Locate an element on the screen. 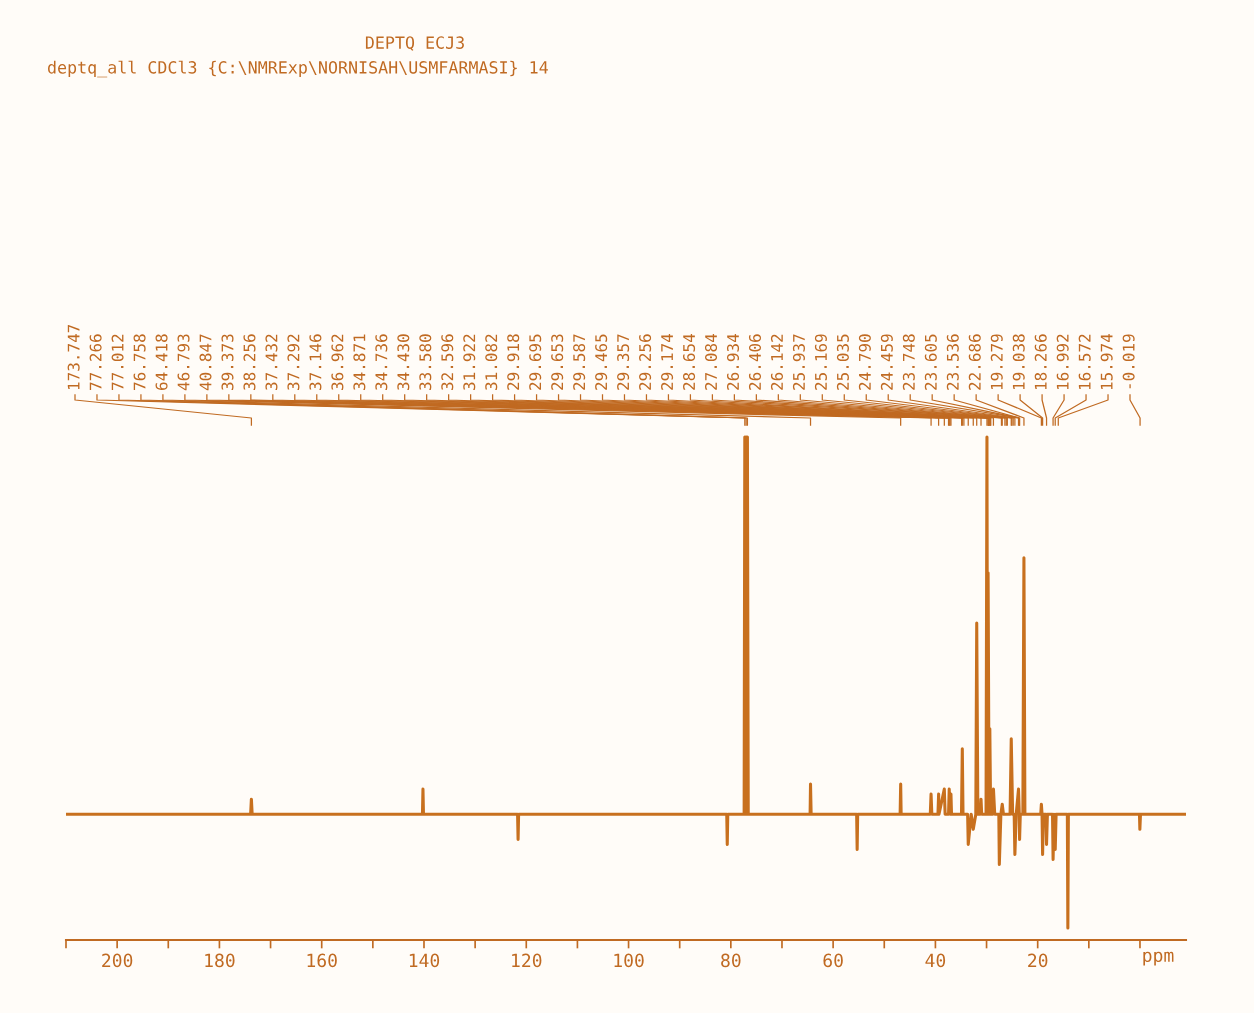 This screenshot has height=1013, width=1254. annotation: 29.256 is located at coordinates (645, 362).